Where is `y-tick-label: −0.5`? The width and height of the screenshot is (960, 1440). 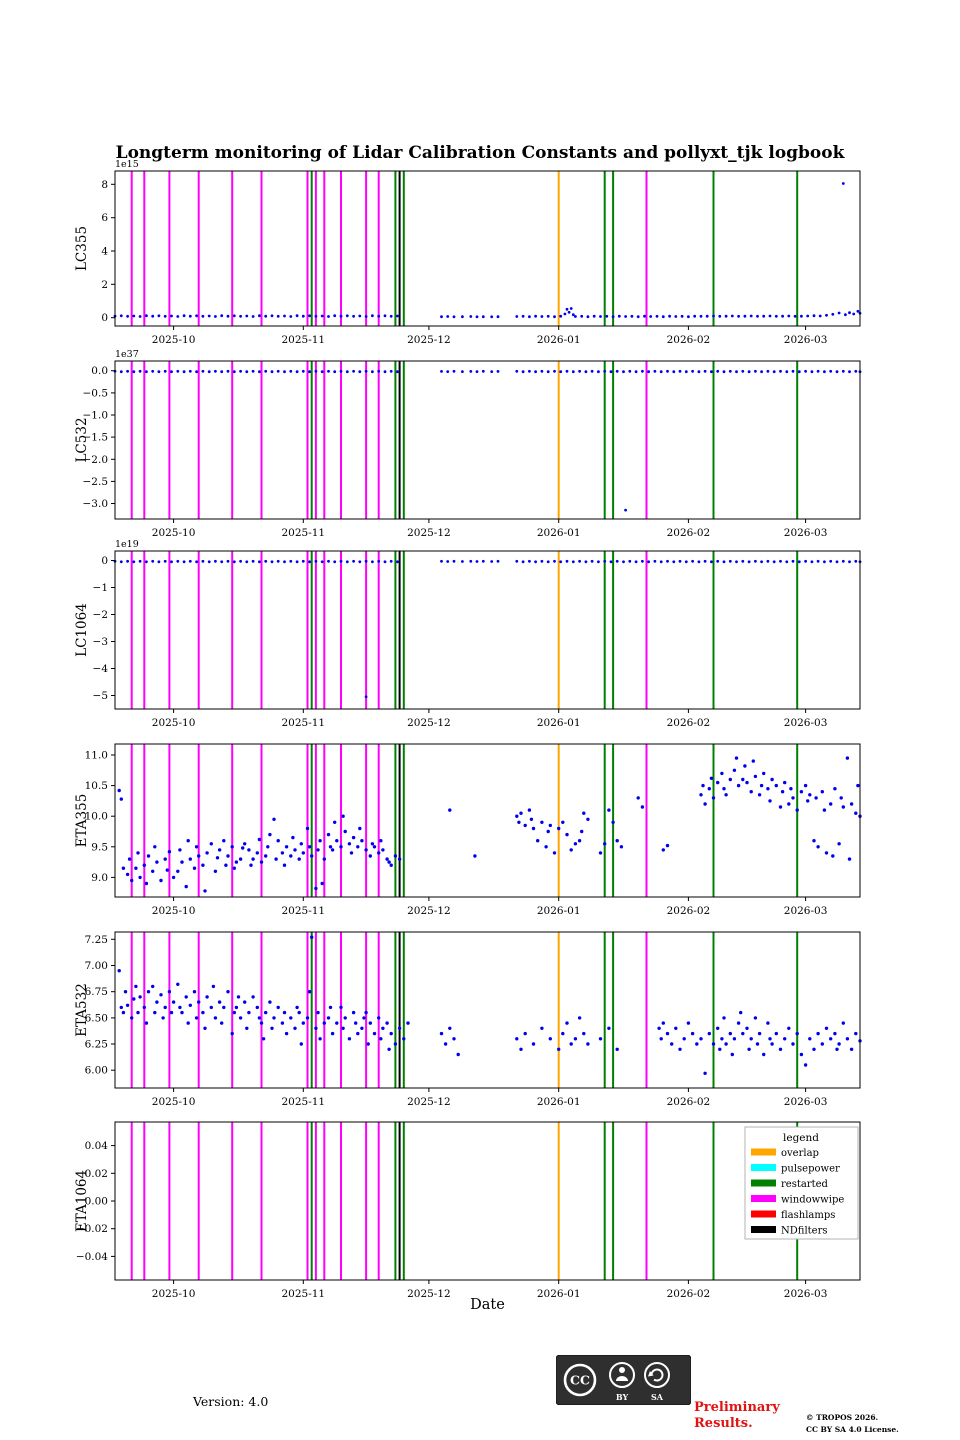 y-tick-label: −0.5 is located at coordinates (96, 393).